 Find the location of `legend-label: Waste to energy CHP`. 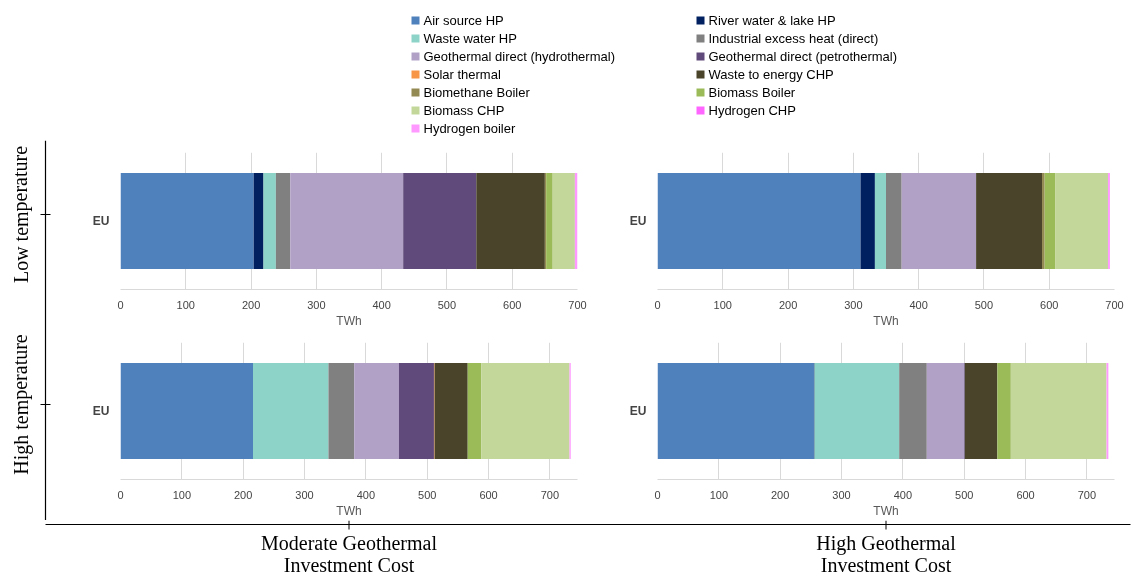

legend-label: Waste to energy CHP is located at coordinates (771, 74).